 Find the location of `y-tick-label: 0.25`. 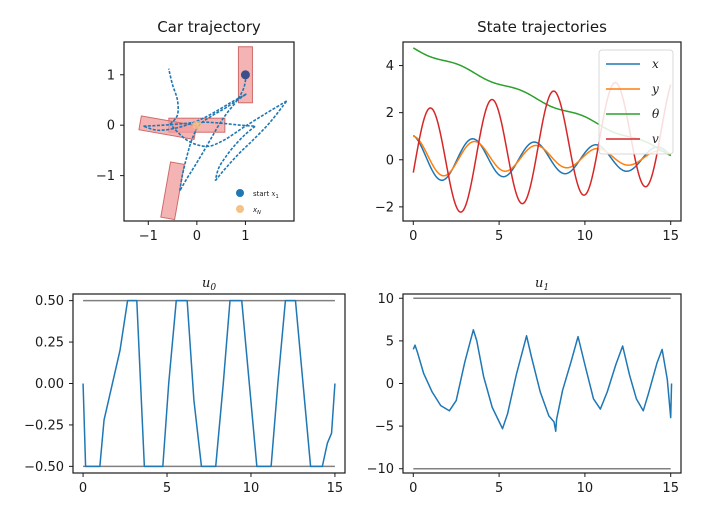

y-tick-label: 0.25 is located at coordinates (49, 343).